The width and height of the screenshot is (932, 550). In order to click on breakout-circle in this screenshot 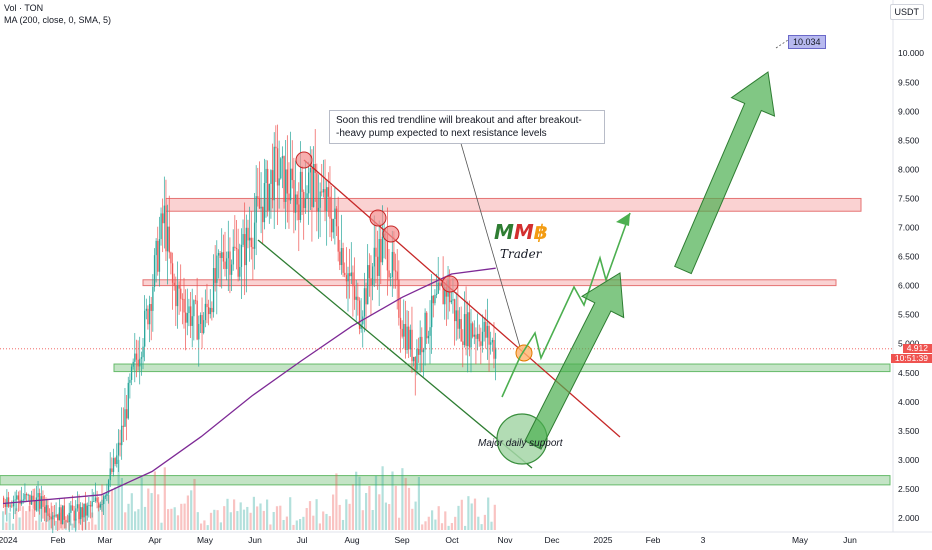, I will do `click(524, 353)`.